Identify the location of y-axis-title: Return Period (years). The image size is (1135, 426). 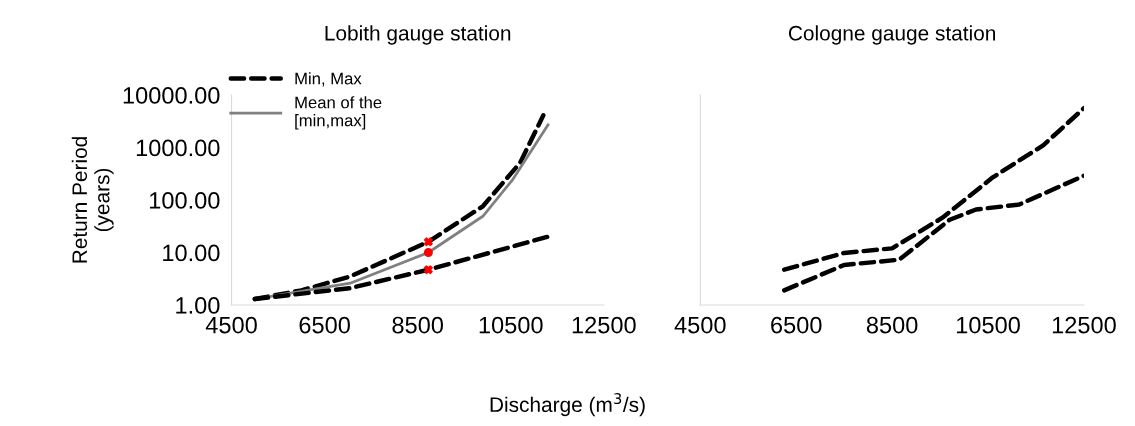
(92, 200).